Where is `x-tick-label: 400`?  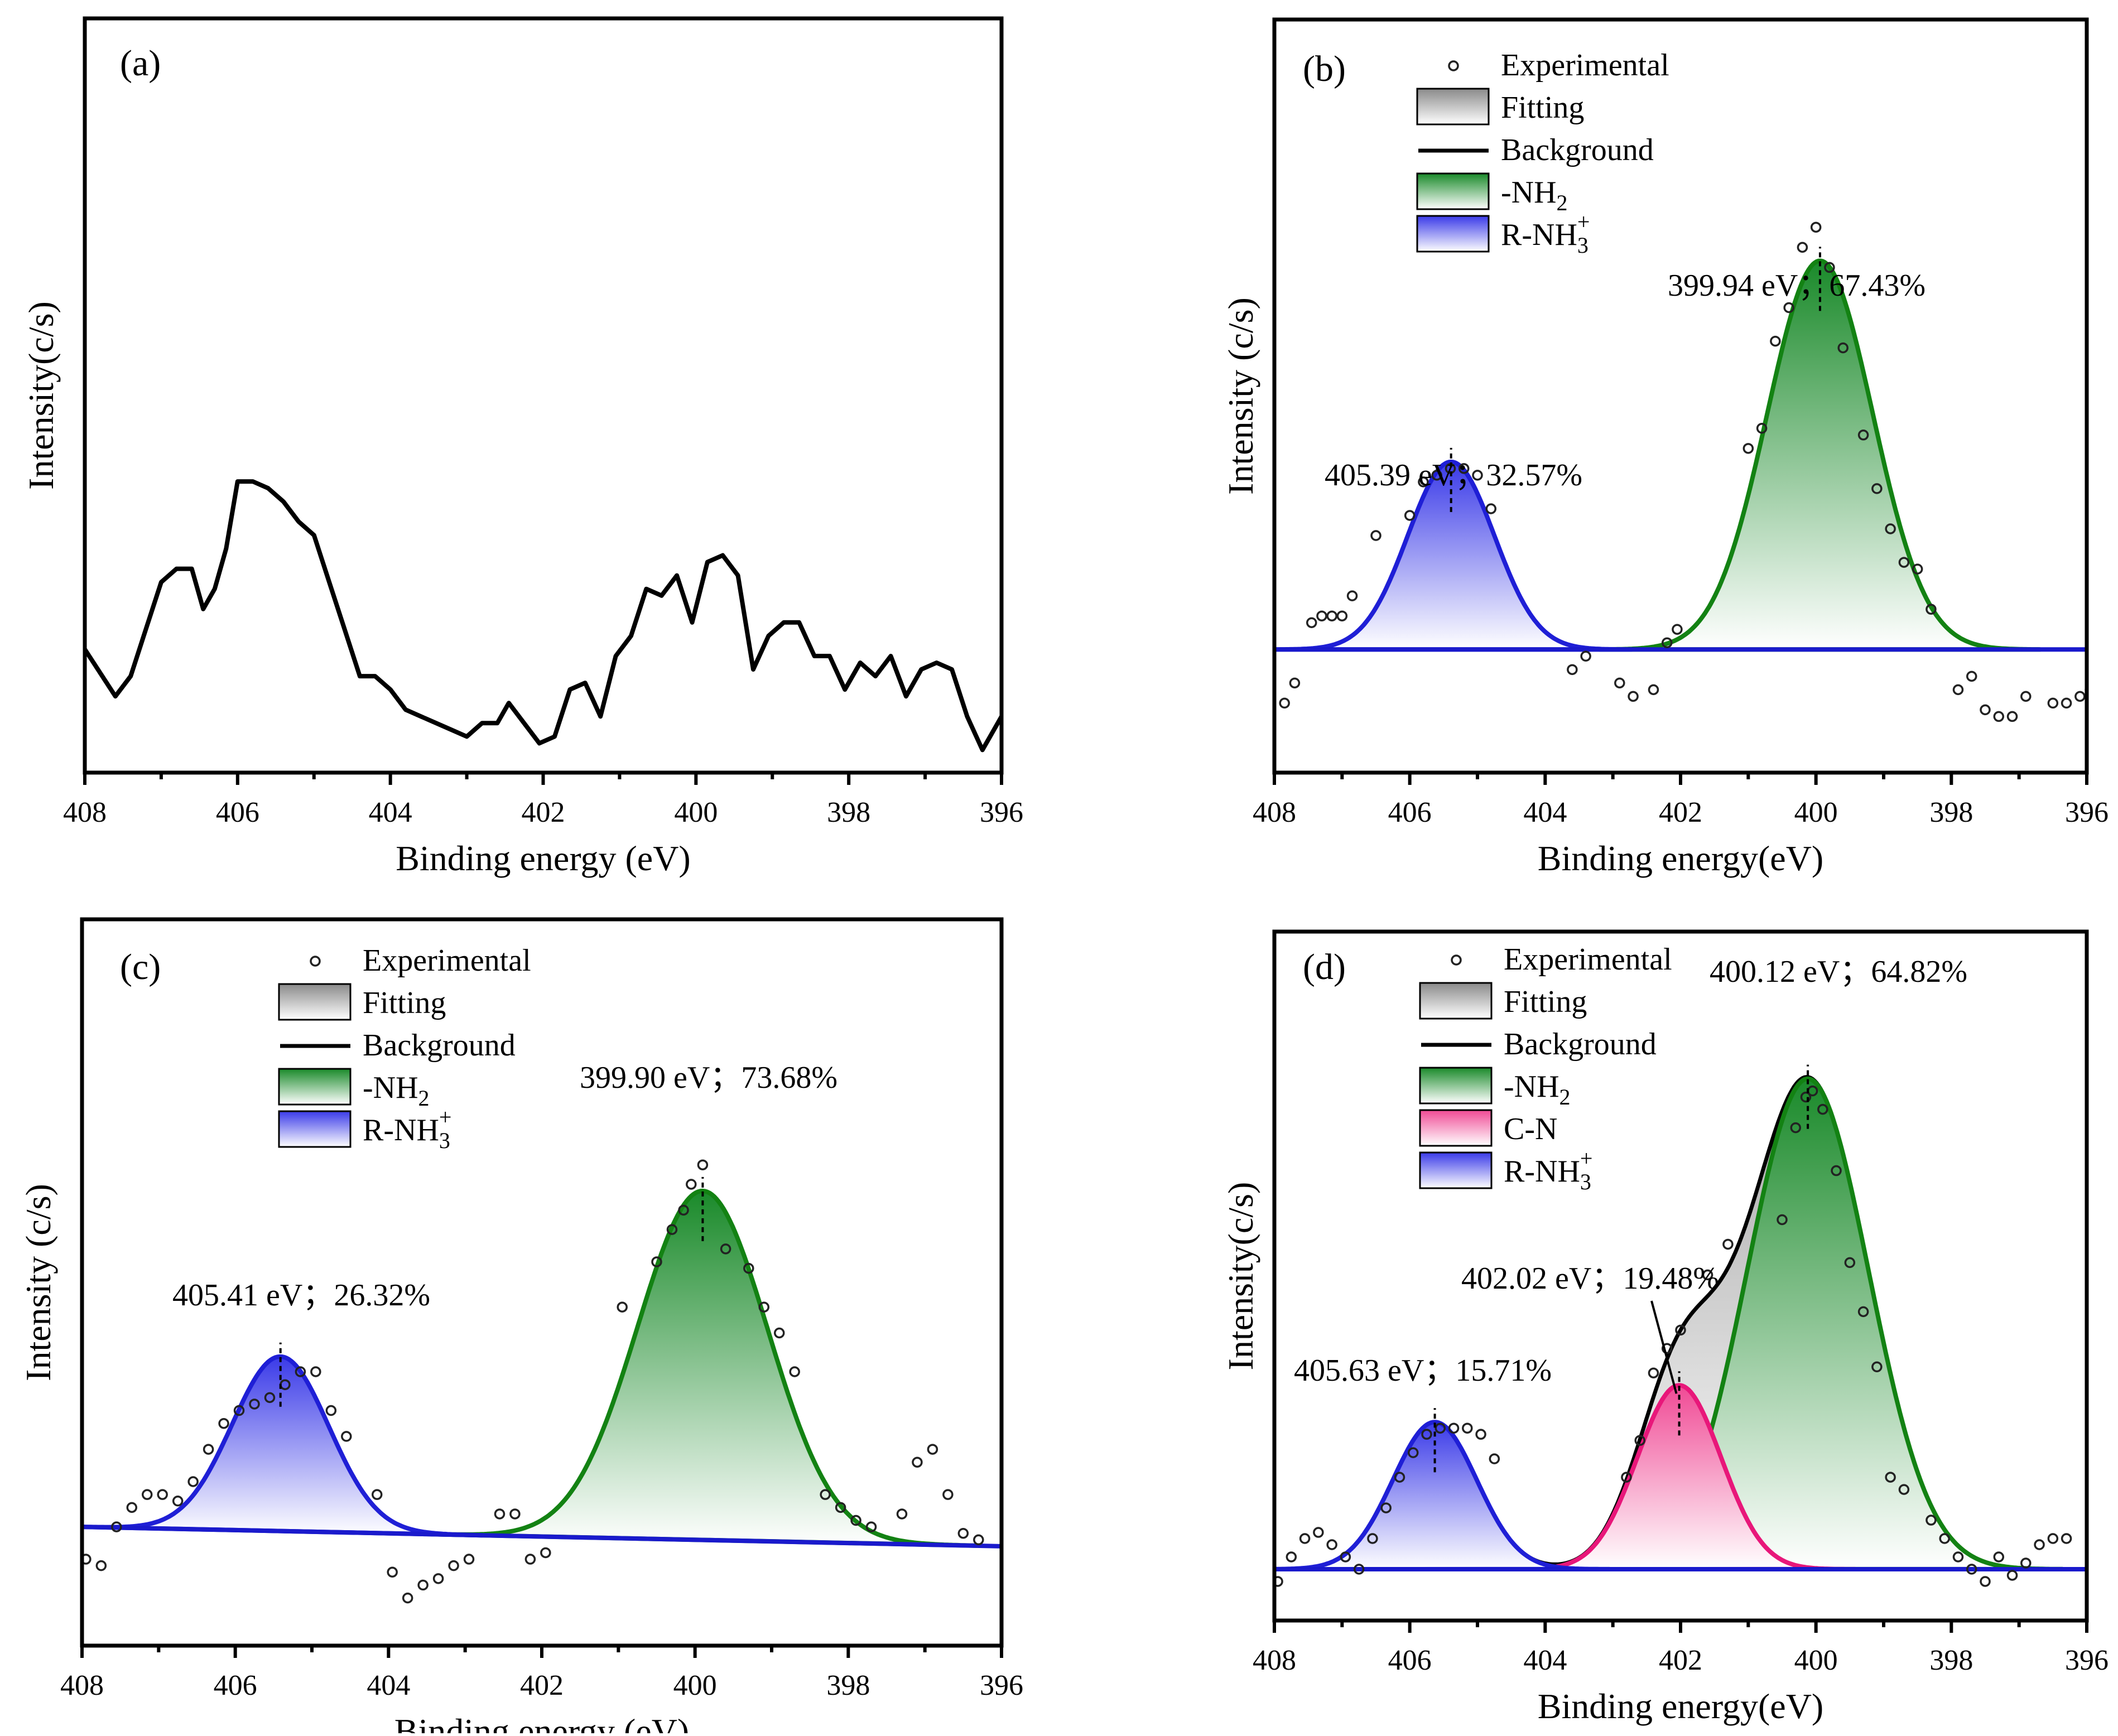
x-tick-label: 400 is located at coordinates (696, 812).